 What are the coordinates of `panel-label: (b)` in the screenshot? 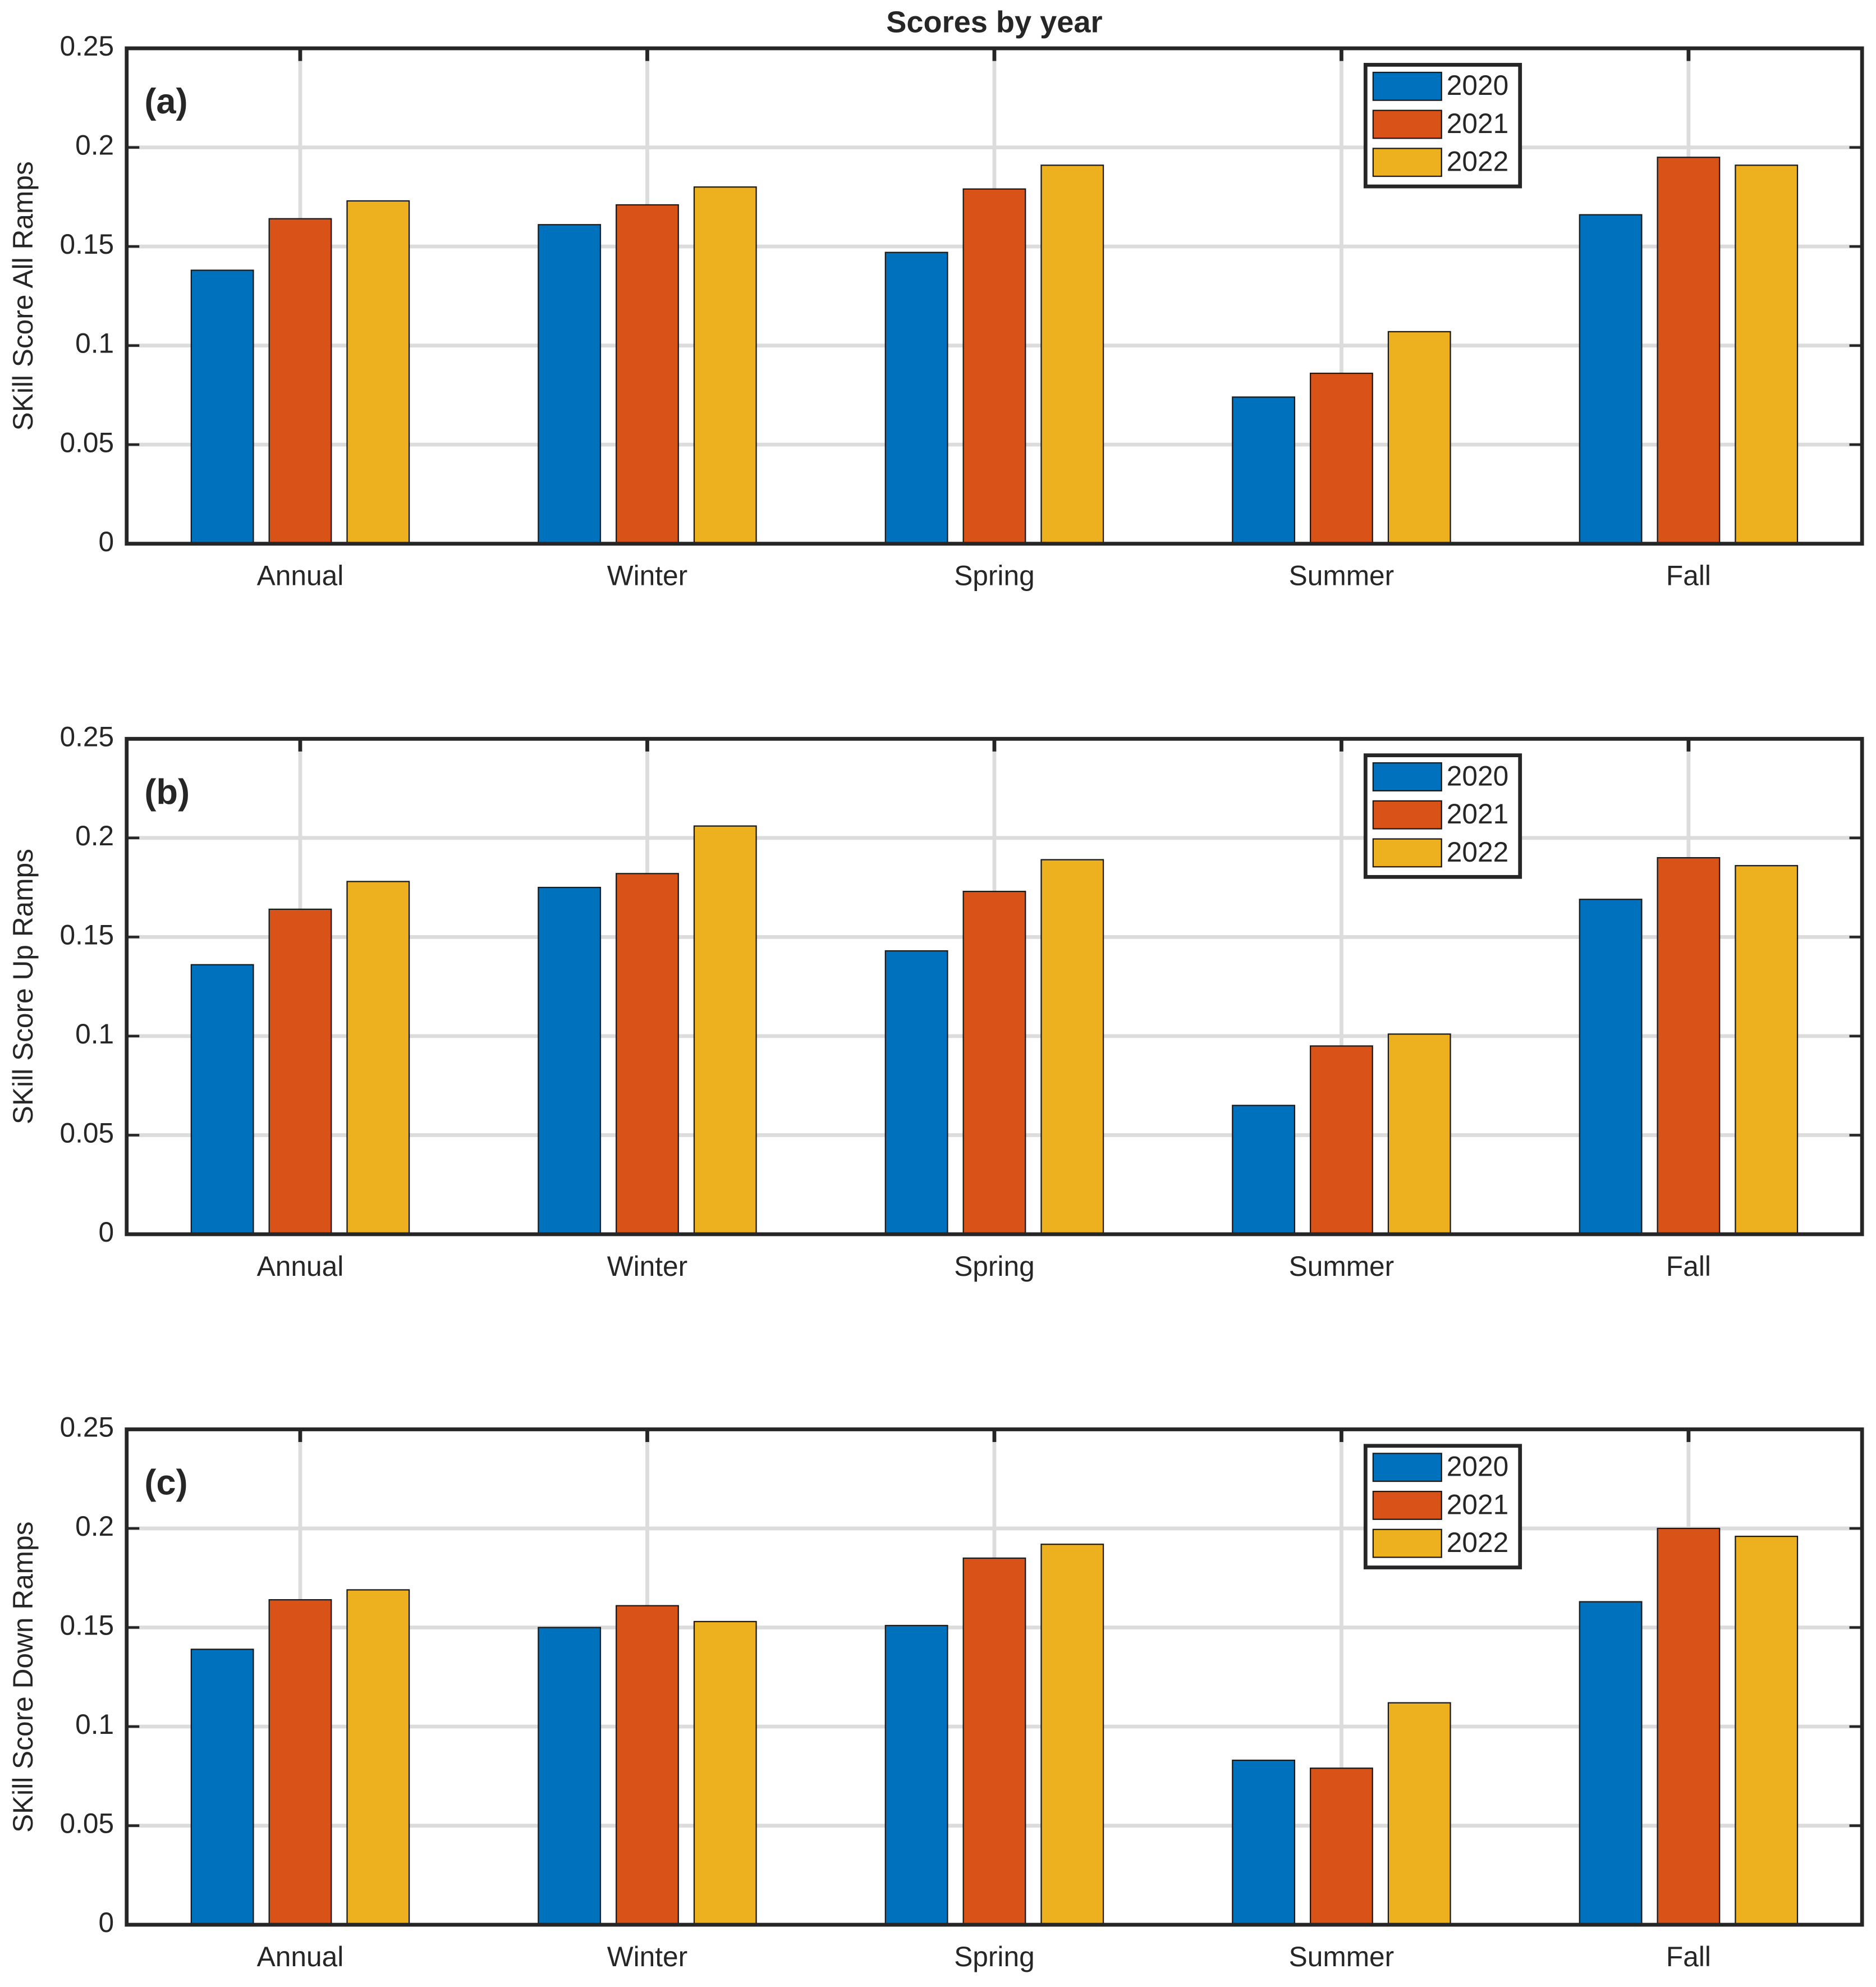 It's located at (167, 792).